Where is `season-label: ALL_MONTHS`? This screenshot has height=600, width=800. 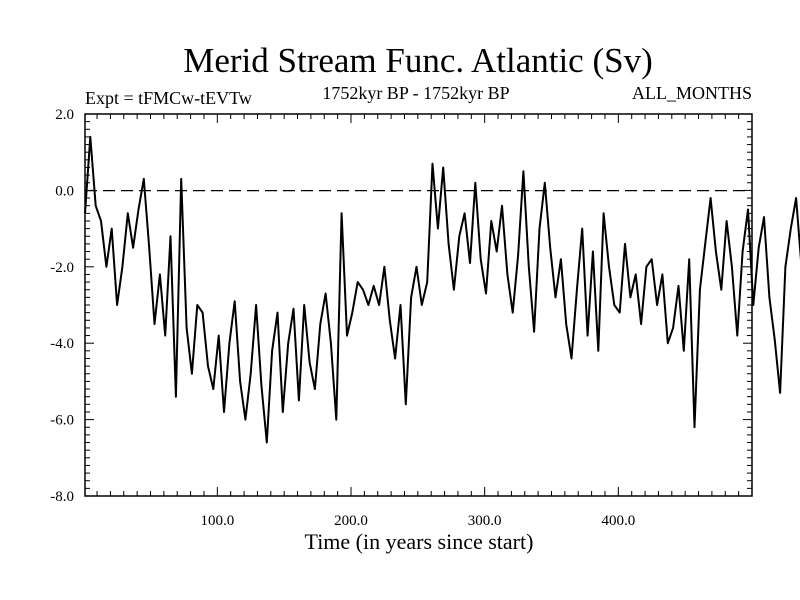
season-label: ALL_MONTHS is located at coordinates (692, 93).